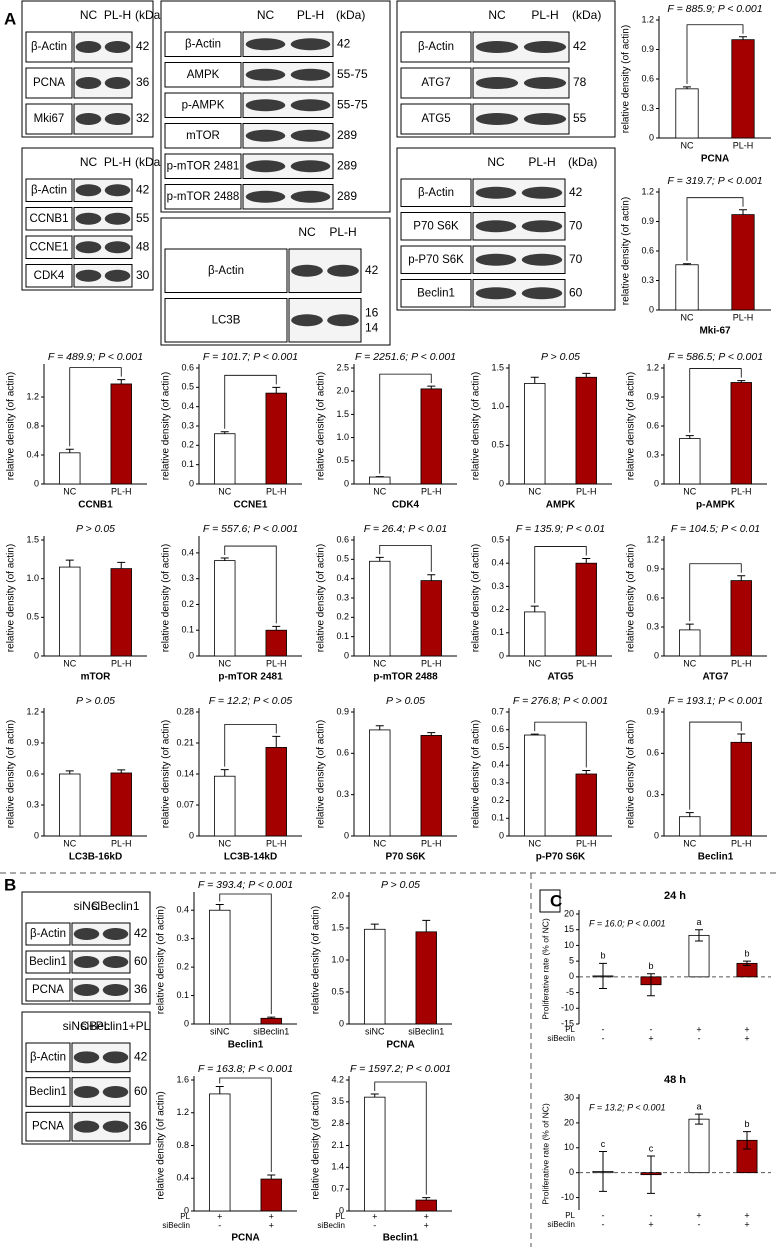 The image size is (779, 1247). What do you see at coordinates (96, 677) in the screenshot?
I see `x-axis-label: mTOR` at bounding box center [96, 677].